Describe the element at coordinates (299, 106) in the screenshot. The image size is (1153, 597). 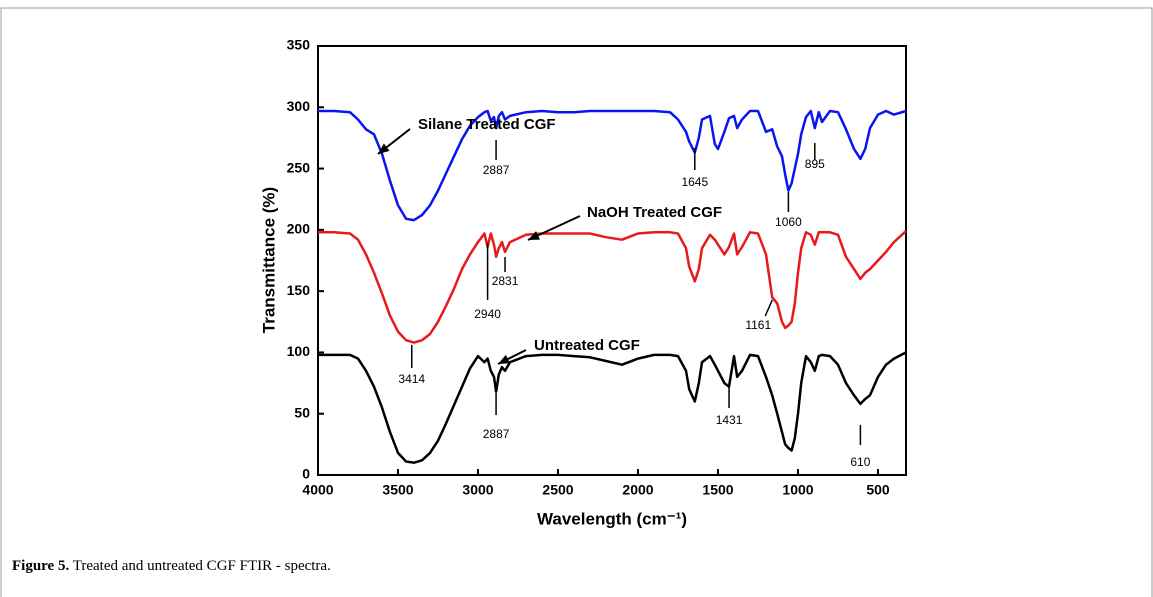
I see `y-tick-label: 300` at that location.